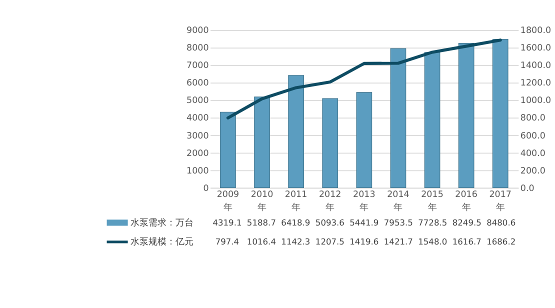 The height and width of the screenshot is (308, 555). Describe the element at coordinates (296, 202) in the screenshot. I see `x-tick-label: 2011年` at that location.